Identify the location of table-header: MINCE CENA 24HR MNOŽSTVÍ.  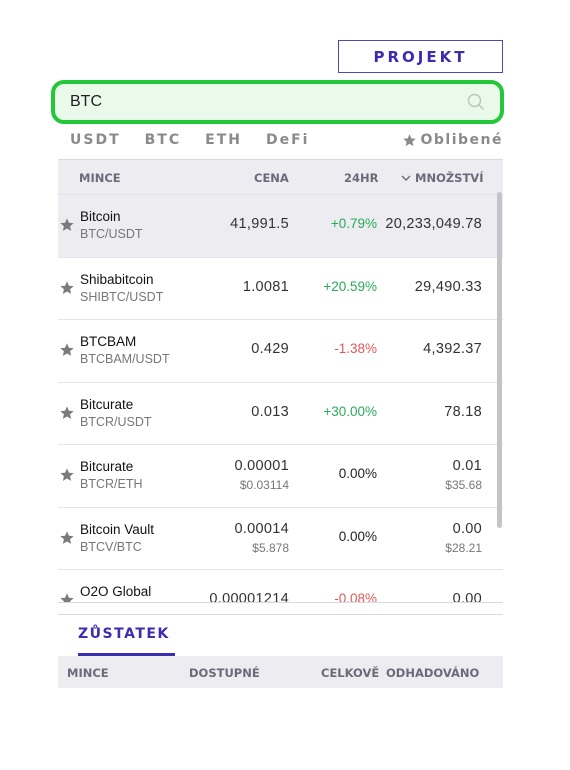
(280, 177).